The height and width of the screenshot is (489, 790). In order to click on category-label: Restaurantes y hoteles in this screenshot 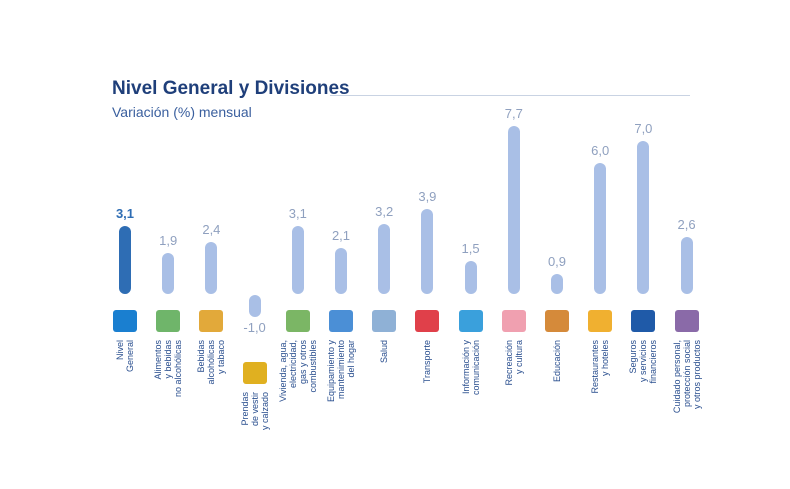, I will do `click(600, 367)`.